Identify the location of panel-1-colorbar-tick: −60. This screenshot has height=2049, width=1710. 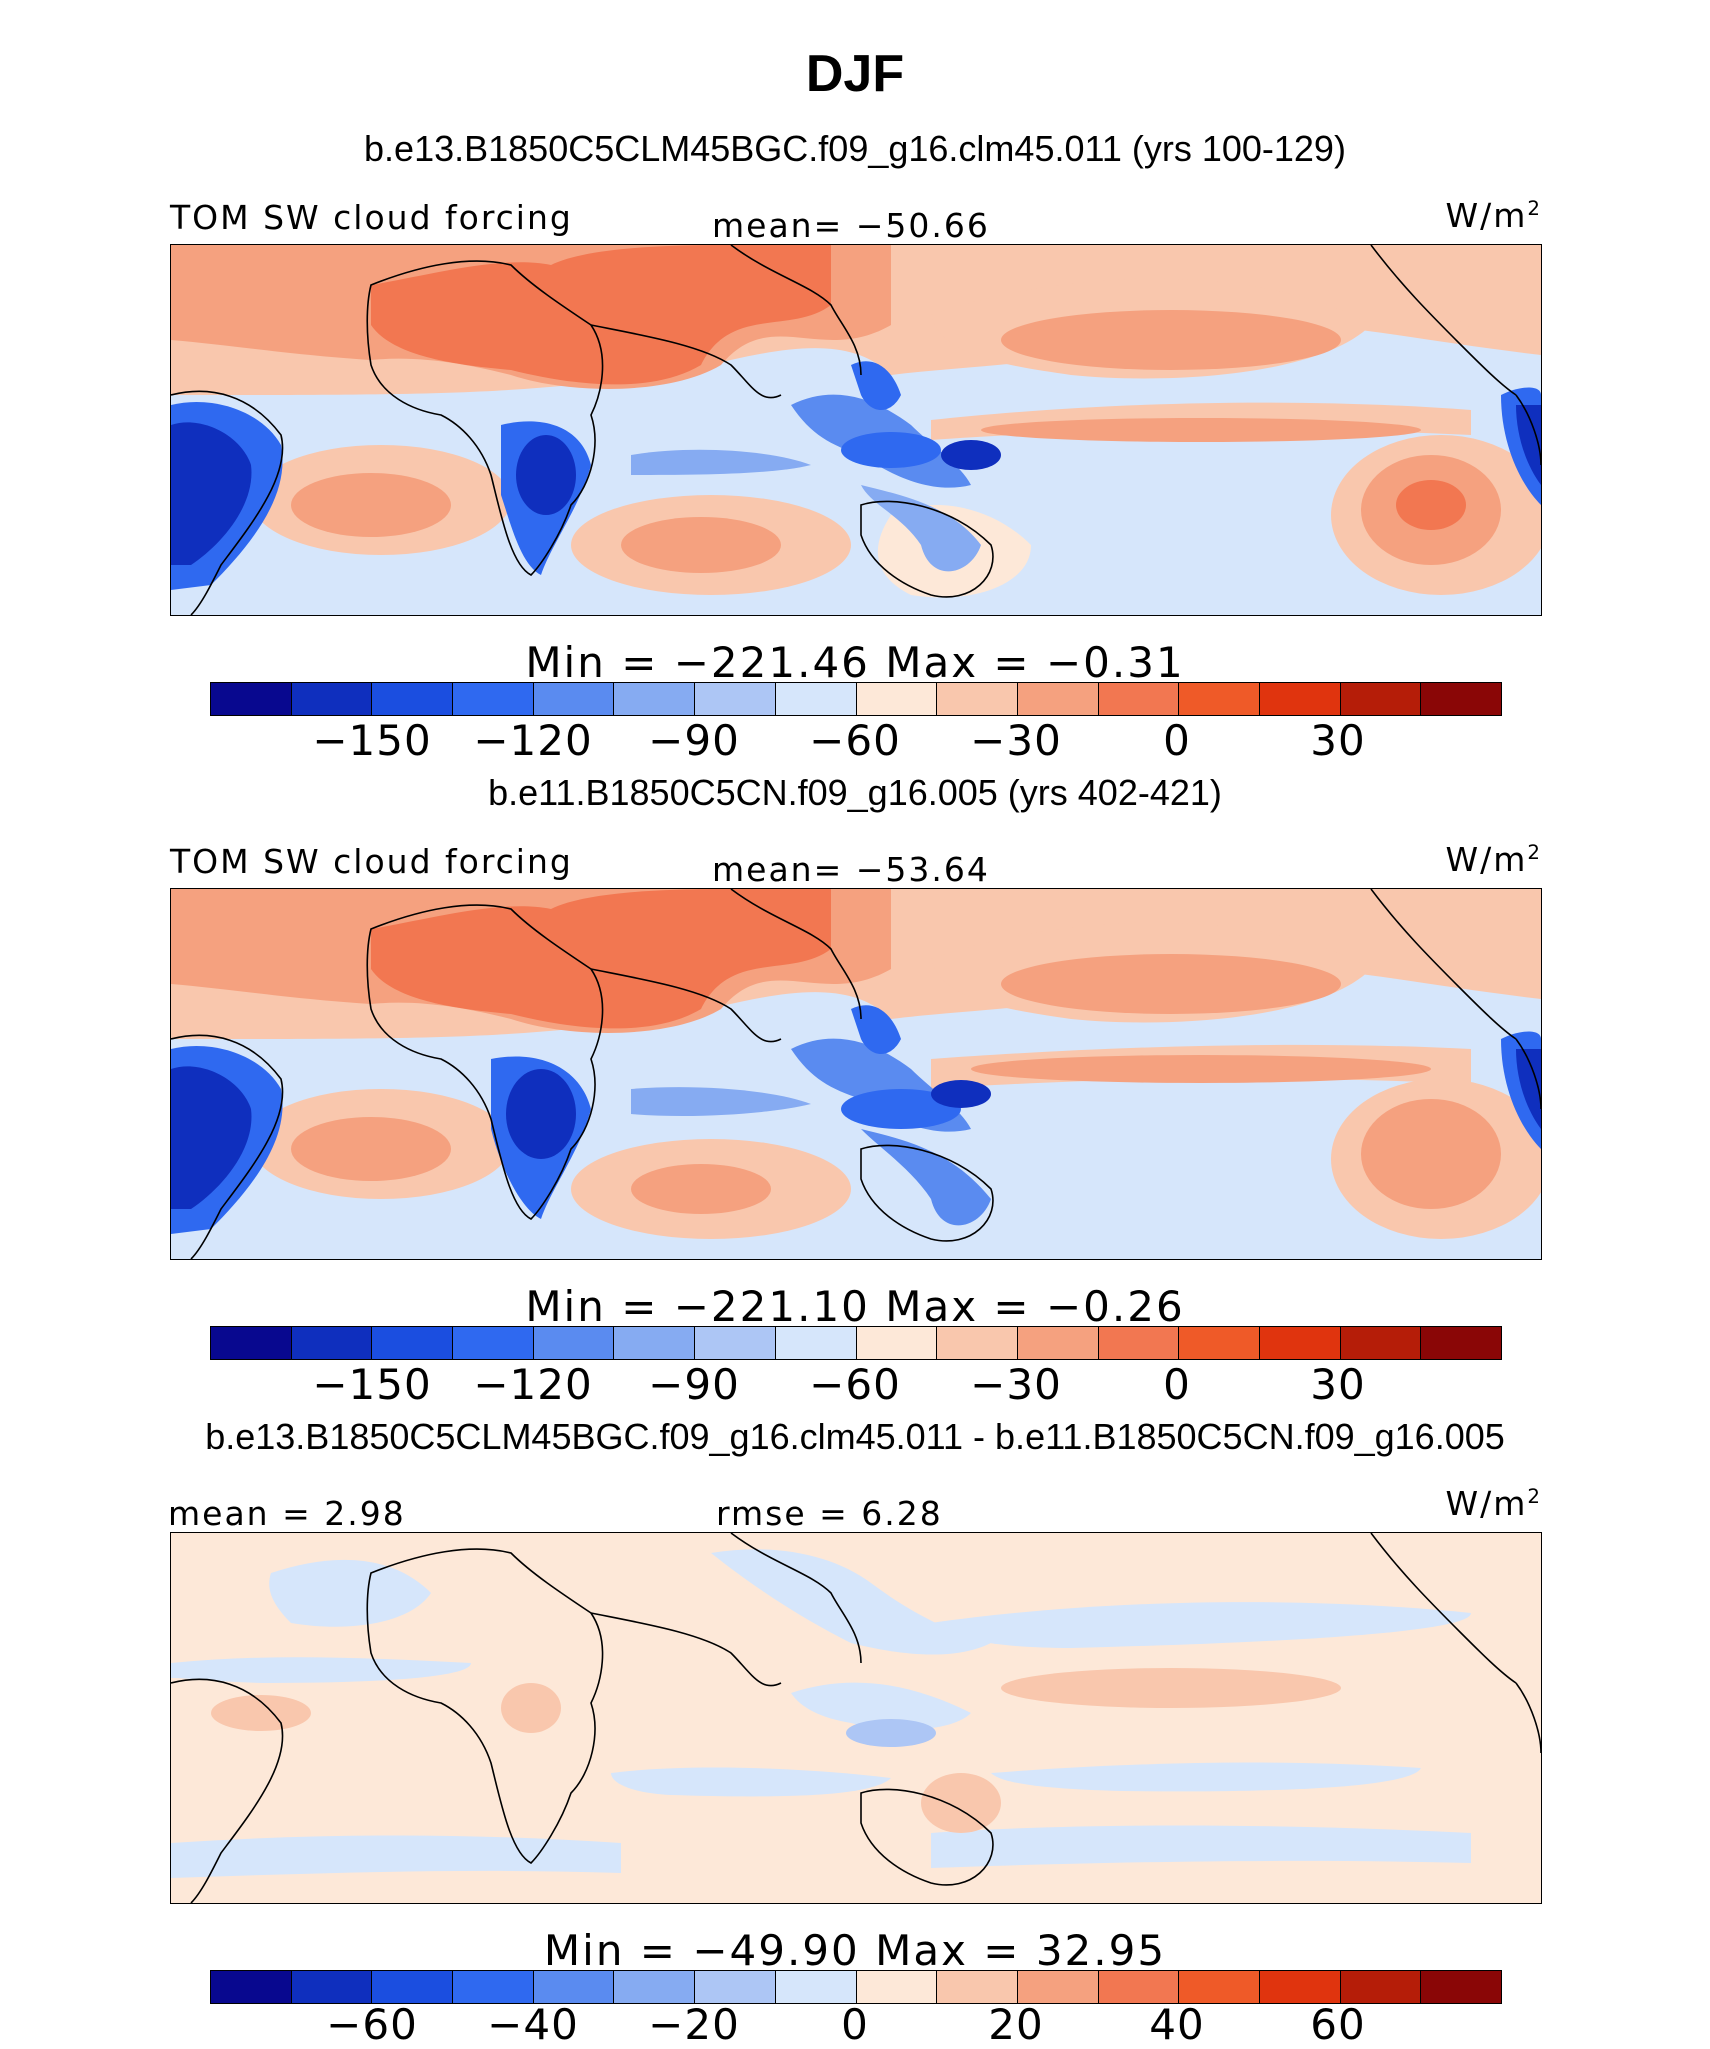
(855, 740).